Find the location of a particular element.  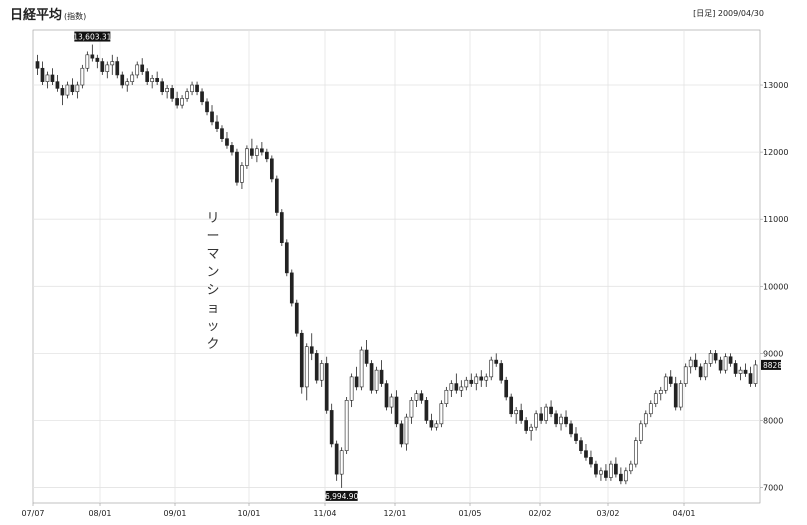

x-tick-label: 10/01 is located at coordinates (248, 513).